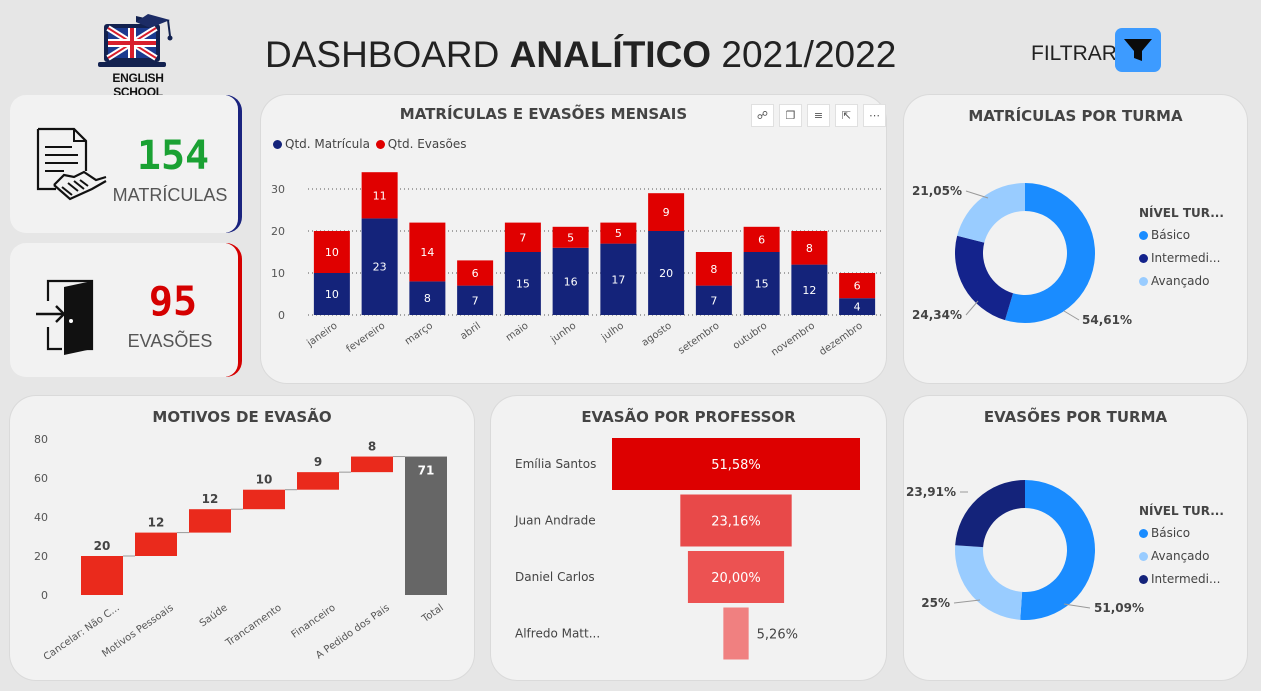  I want to click on legend-item-matricula: Qtd. Matrícula, so click(321, 144).